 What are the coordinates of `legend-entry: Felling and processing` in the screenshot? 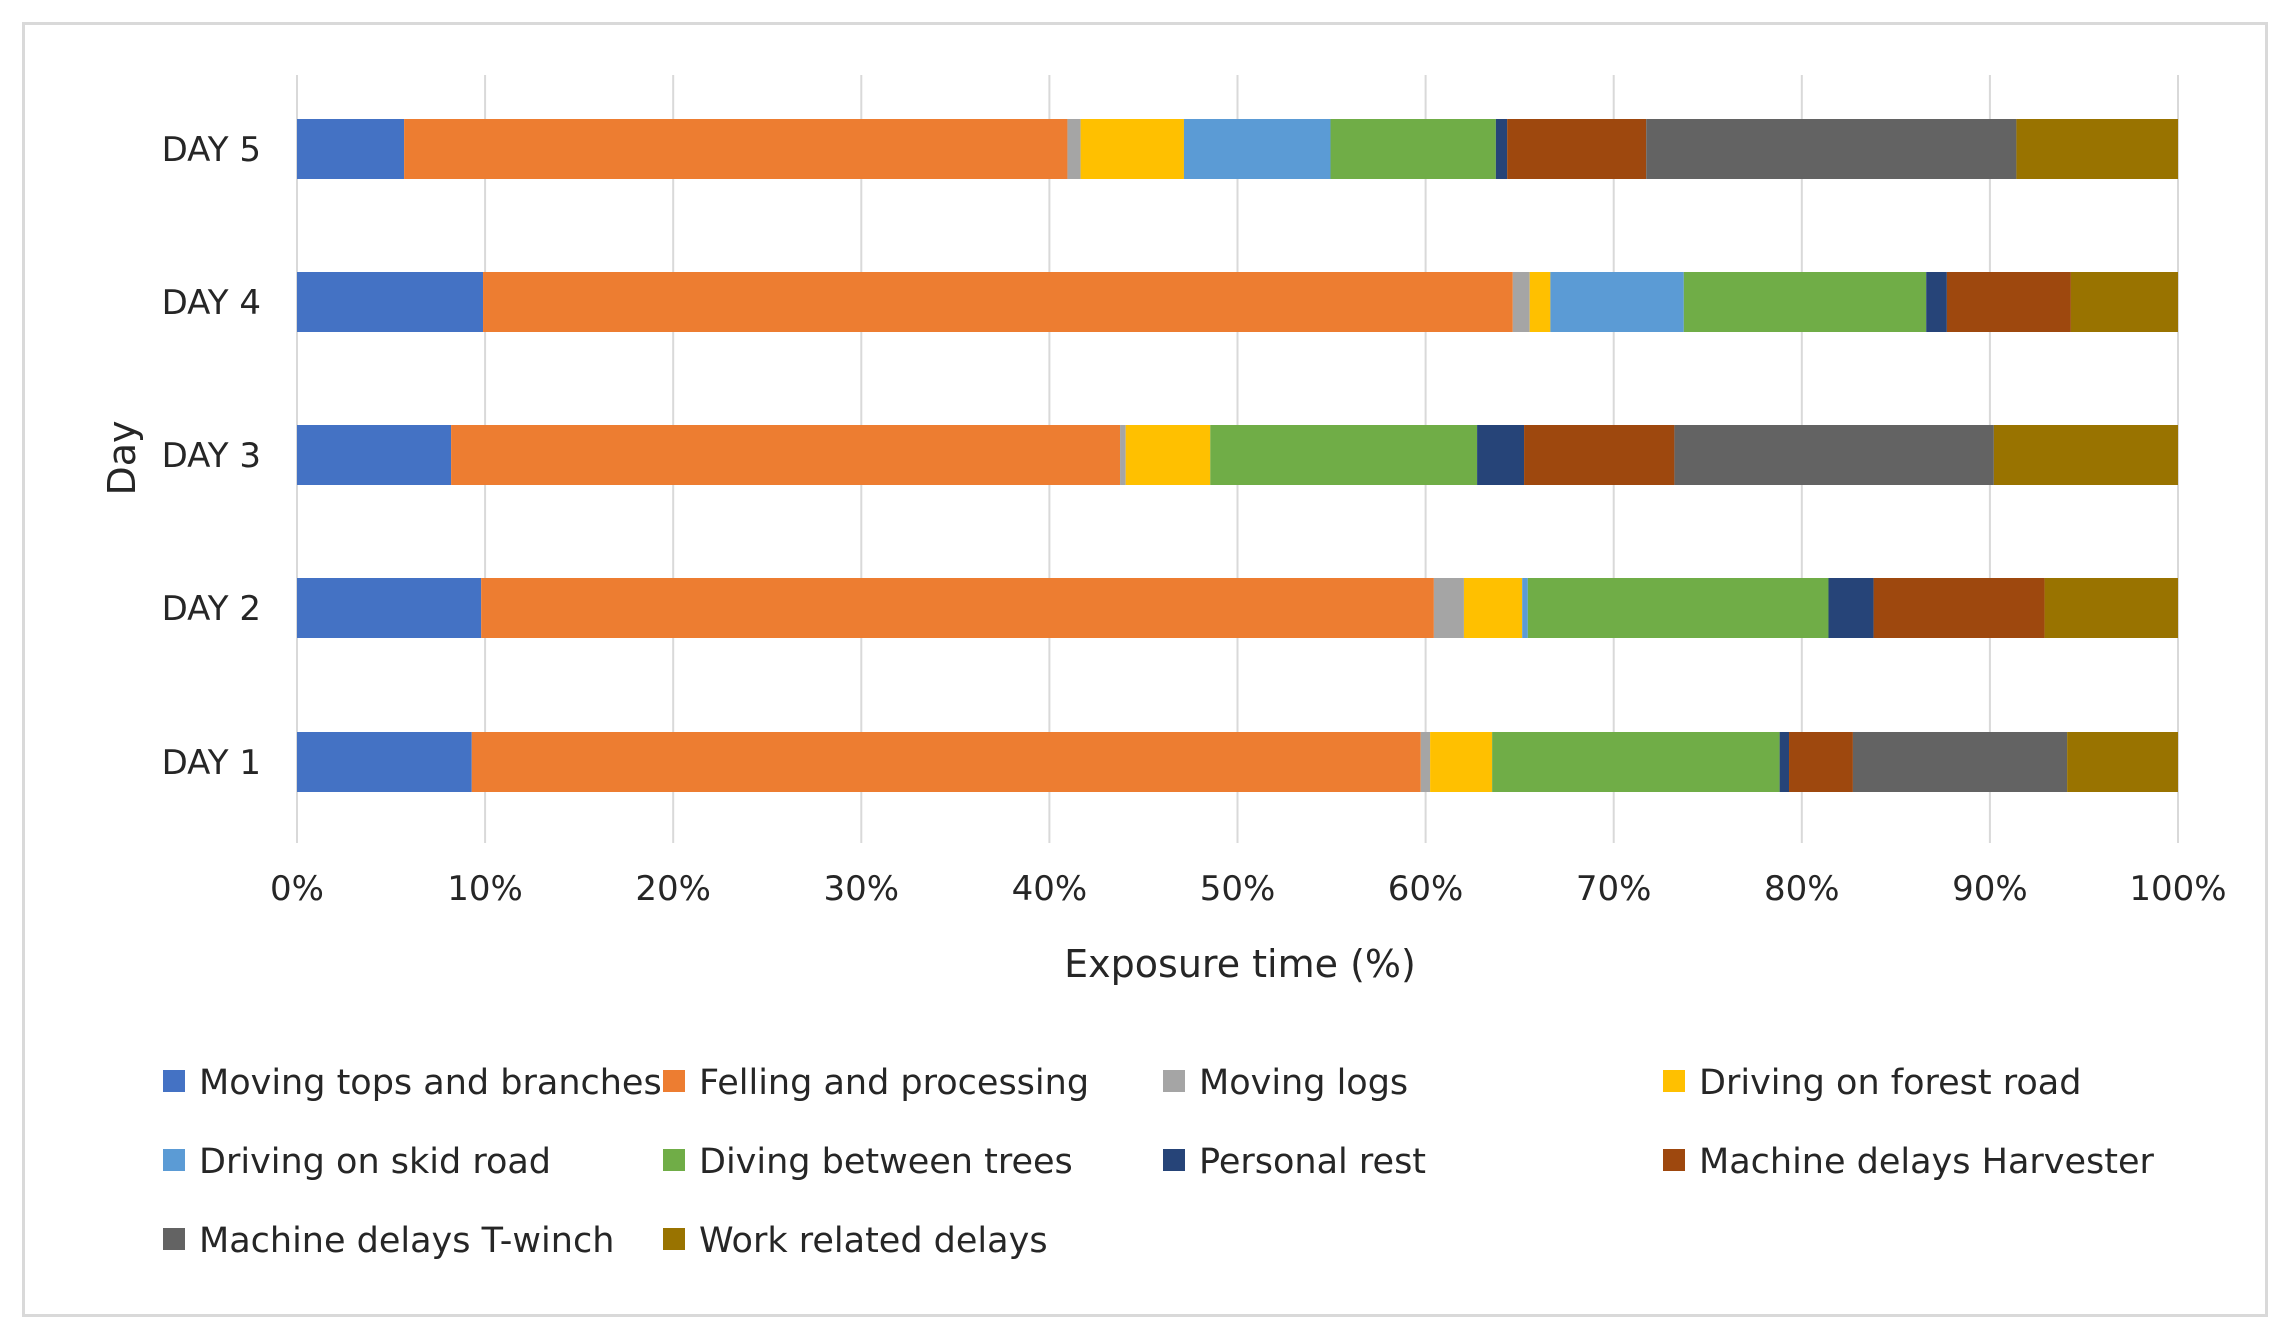 It's located at (876, 1083).